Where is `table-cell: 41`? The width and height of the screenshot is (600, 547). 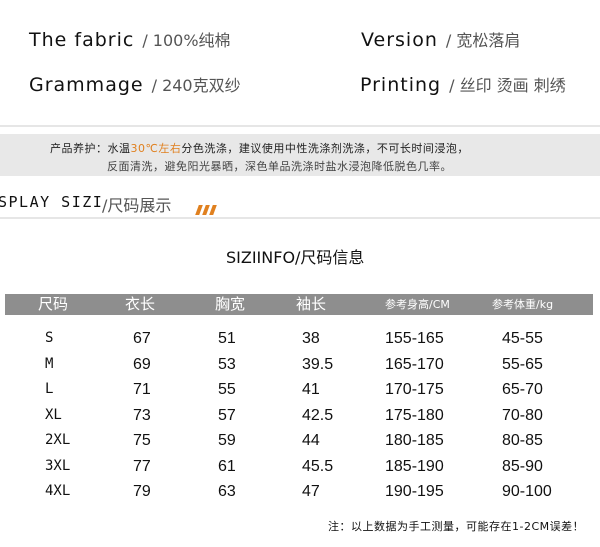
table-cell: 41 is located at coordinates (311, 389).